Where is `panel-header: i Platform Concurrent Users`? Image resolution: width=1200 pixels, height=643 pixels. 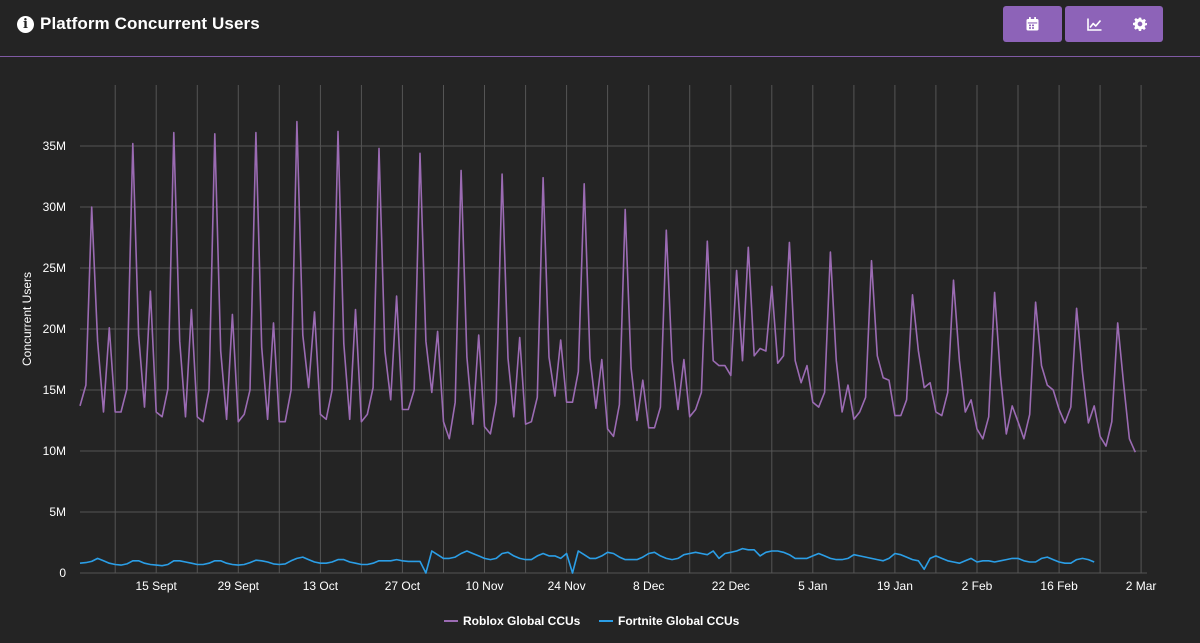 panel-header: i Platform Concurrent Users is located at coordinates (600, 28).